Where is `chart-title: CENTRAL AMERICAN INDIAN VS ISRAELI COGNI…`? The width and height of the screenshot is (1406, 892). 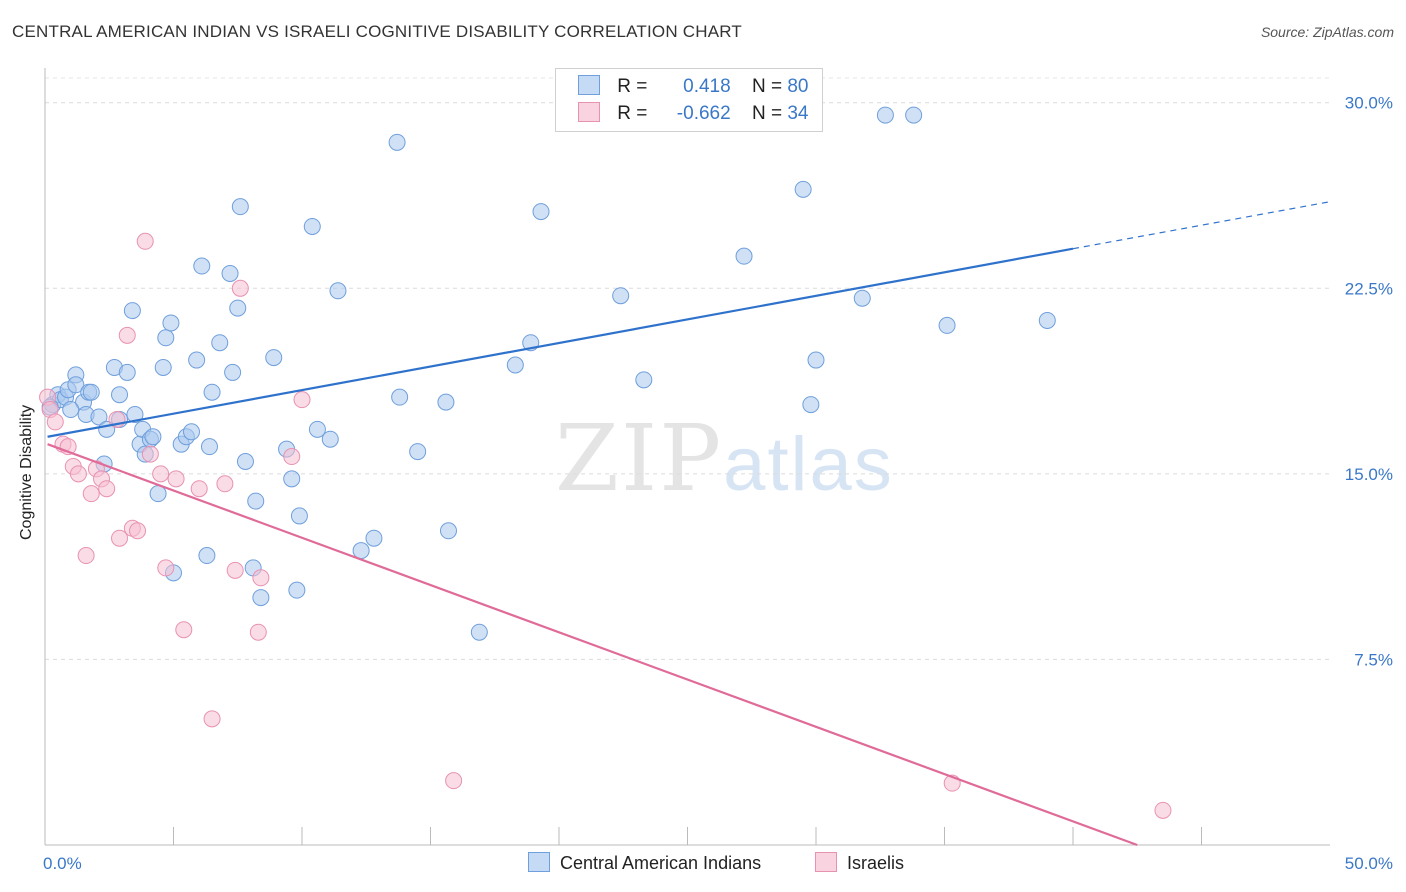
chart-title: CENTRAL AMERICAN INDIAN VS ISRAELI COGNI… is located at coordinates (377, 31).